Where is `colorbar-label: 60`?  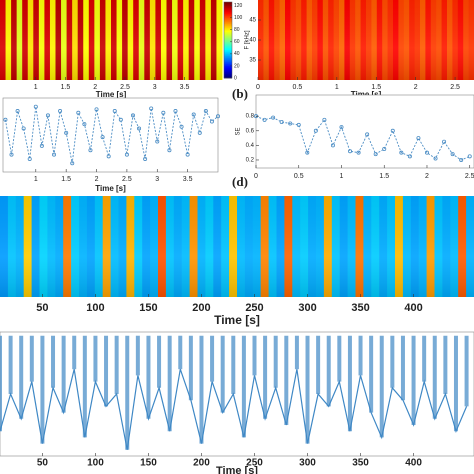 colorbar-label: 60 is located at coordinates (237, 42).